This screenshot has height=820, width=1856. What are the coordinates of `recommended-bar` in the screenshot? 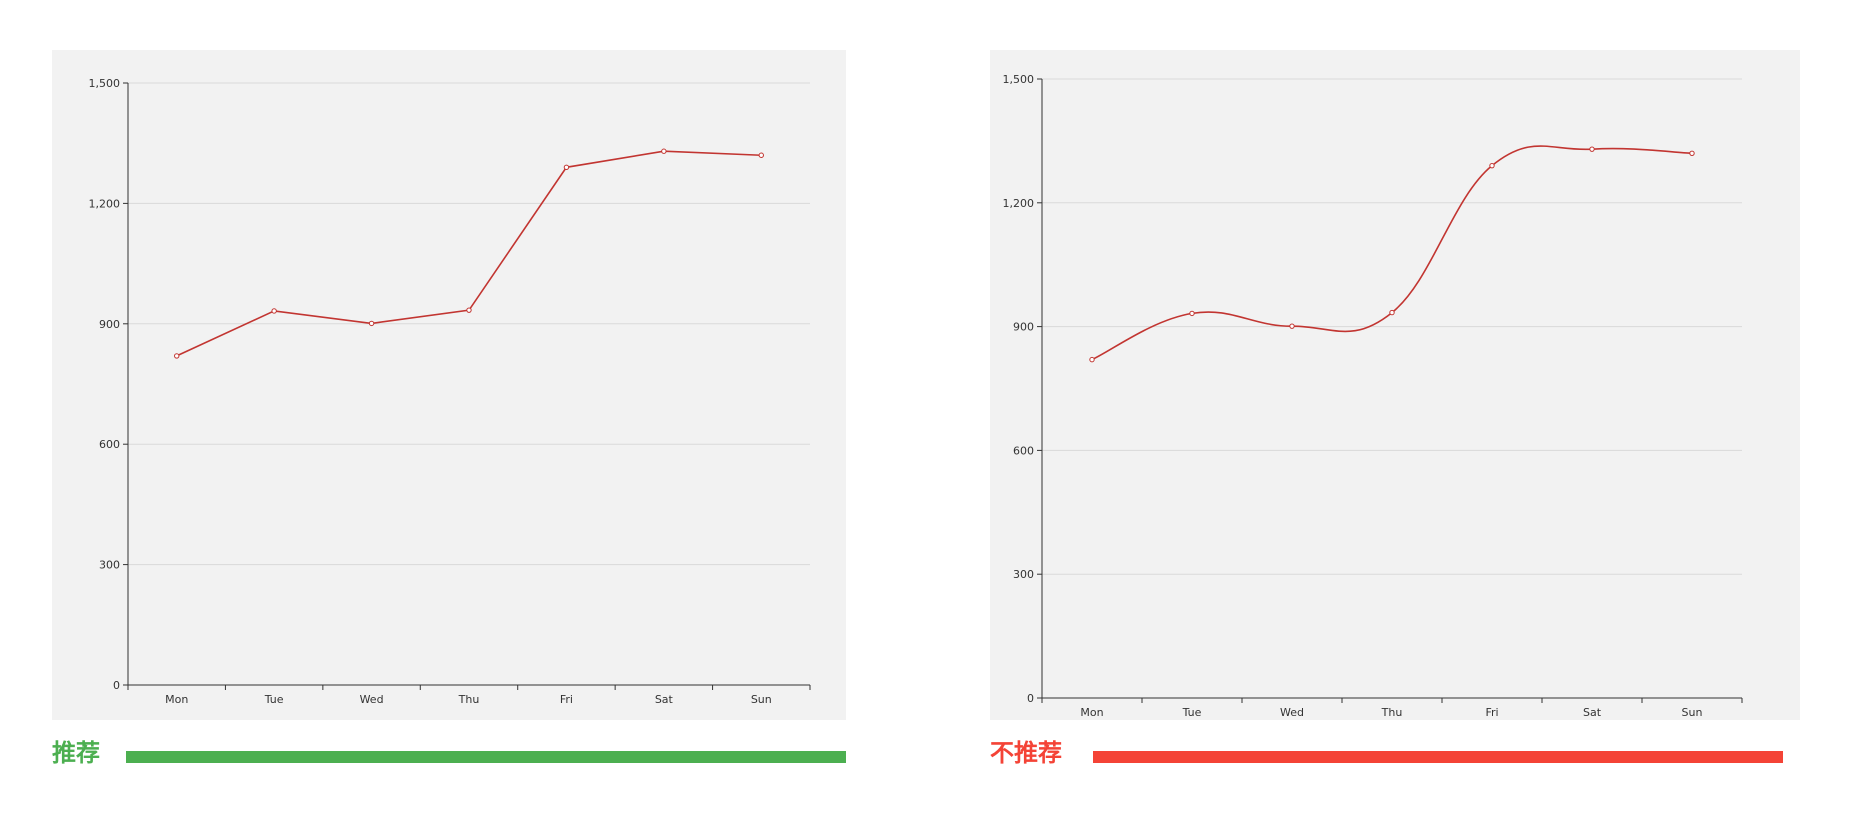 It's located at (486, 757).